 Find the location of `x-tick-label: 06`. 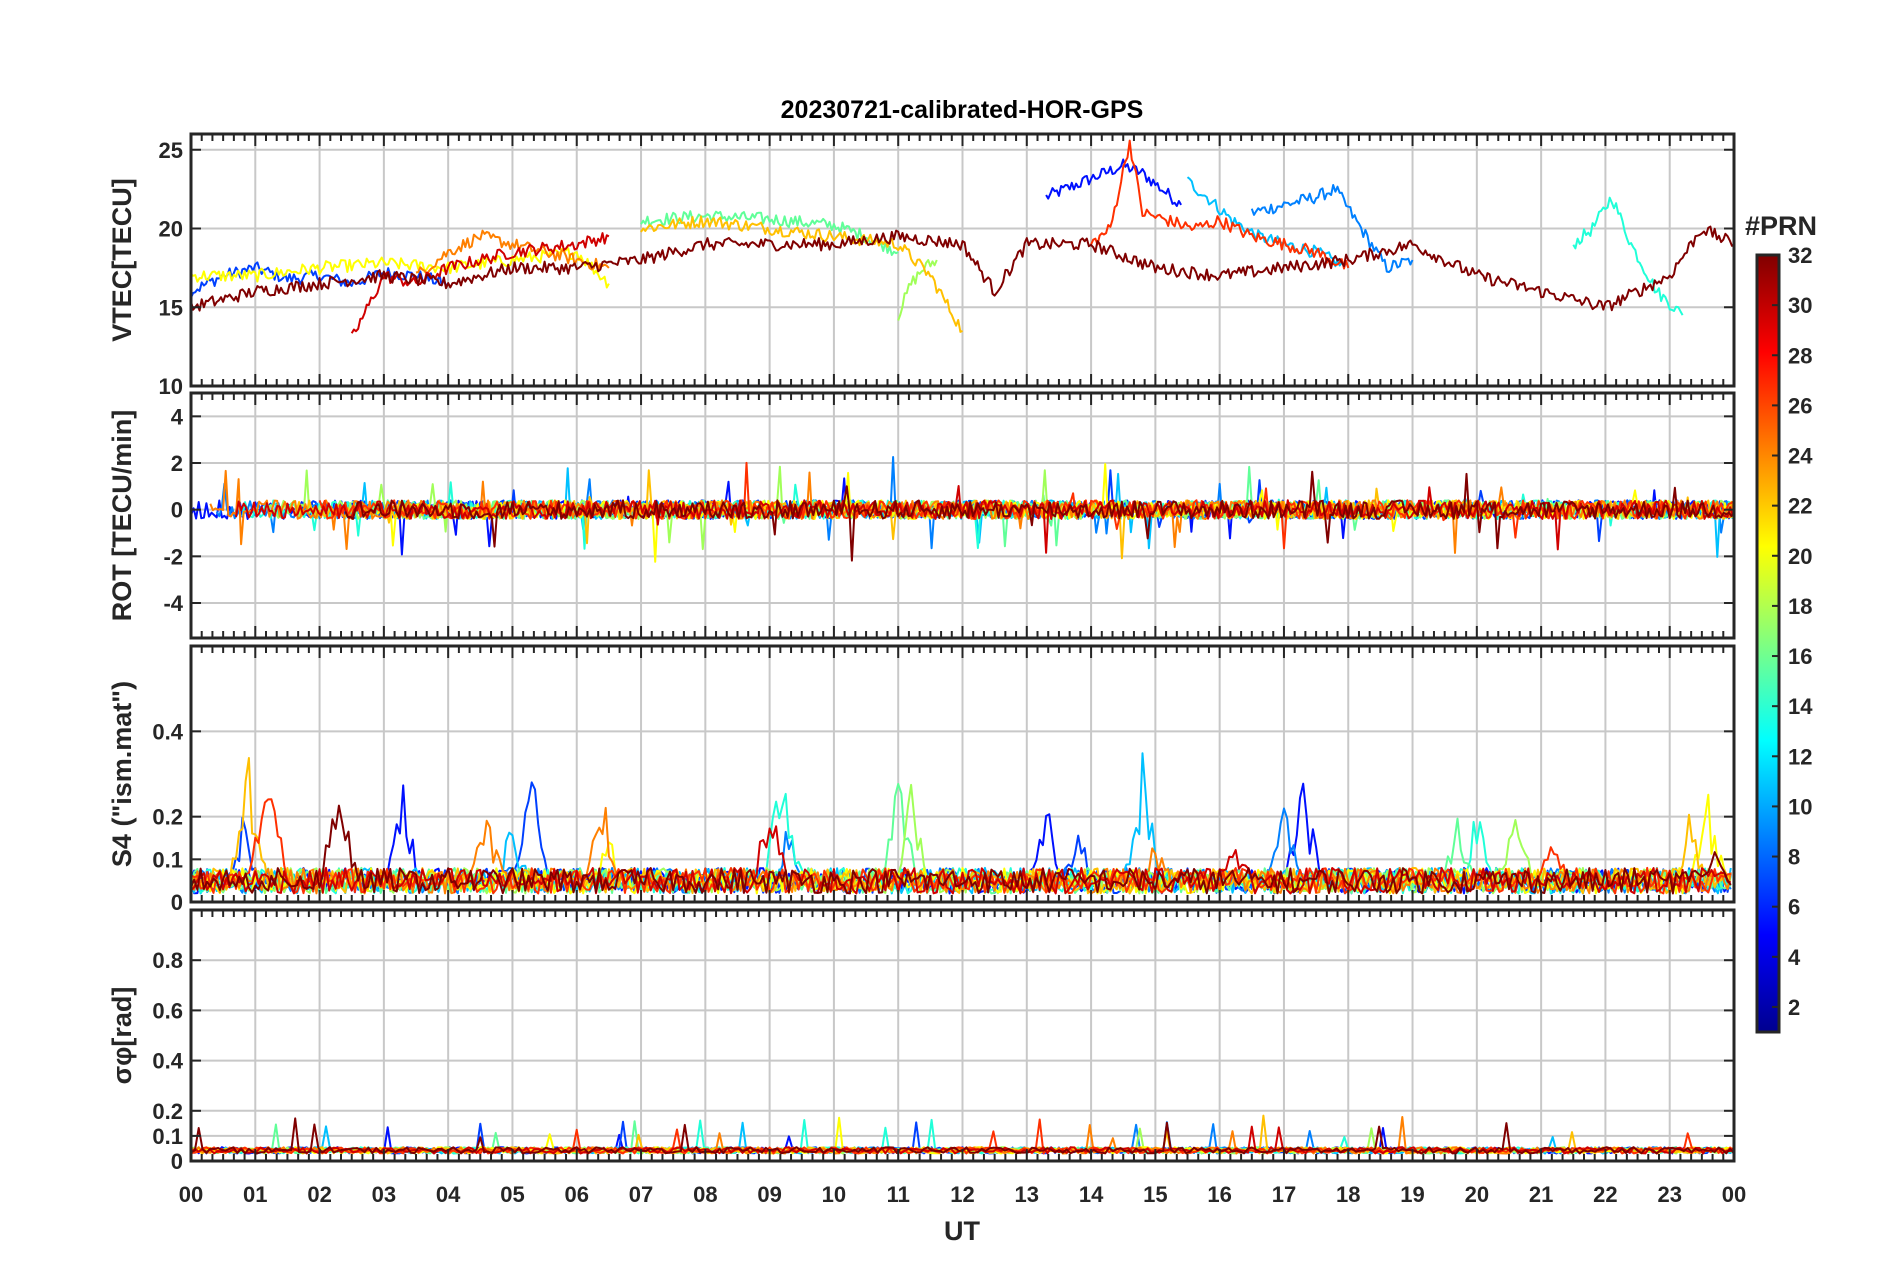

x-tick-label: 06 is located at coordinates (577, 1194).